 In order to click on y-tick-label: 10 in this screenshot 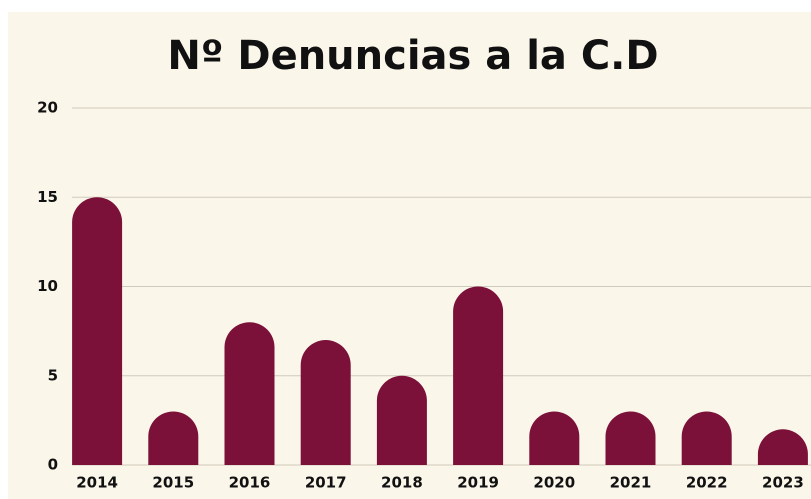, I will do `click(47, 286)`.